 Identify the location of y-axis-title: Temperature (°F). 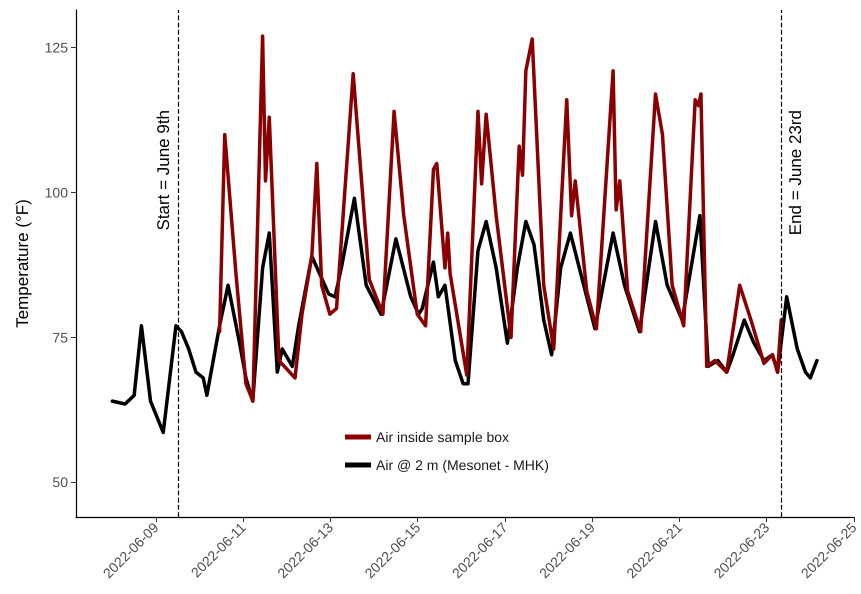
(22, 263).